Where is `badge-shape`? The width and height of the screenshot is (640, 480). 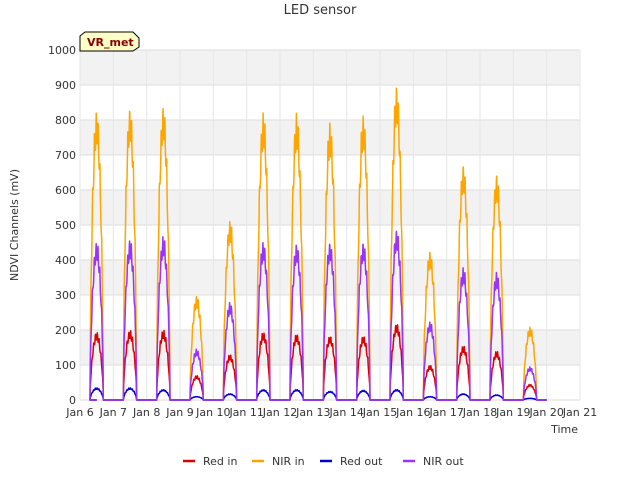
badge-shape is located at coordinates (109, 41).